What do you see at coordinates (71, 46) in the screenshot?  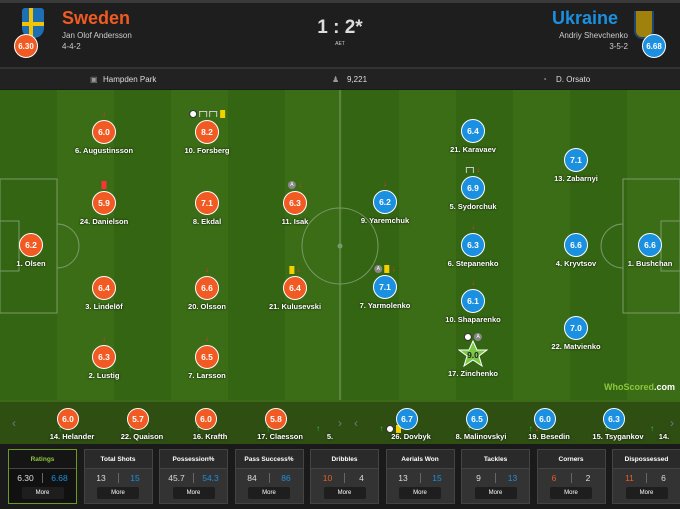 I see `home-formation: 4-4-2` at bounding box center [71, 46].